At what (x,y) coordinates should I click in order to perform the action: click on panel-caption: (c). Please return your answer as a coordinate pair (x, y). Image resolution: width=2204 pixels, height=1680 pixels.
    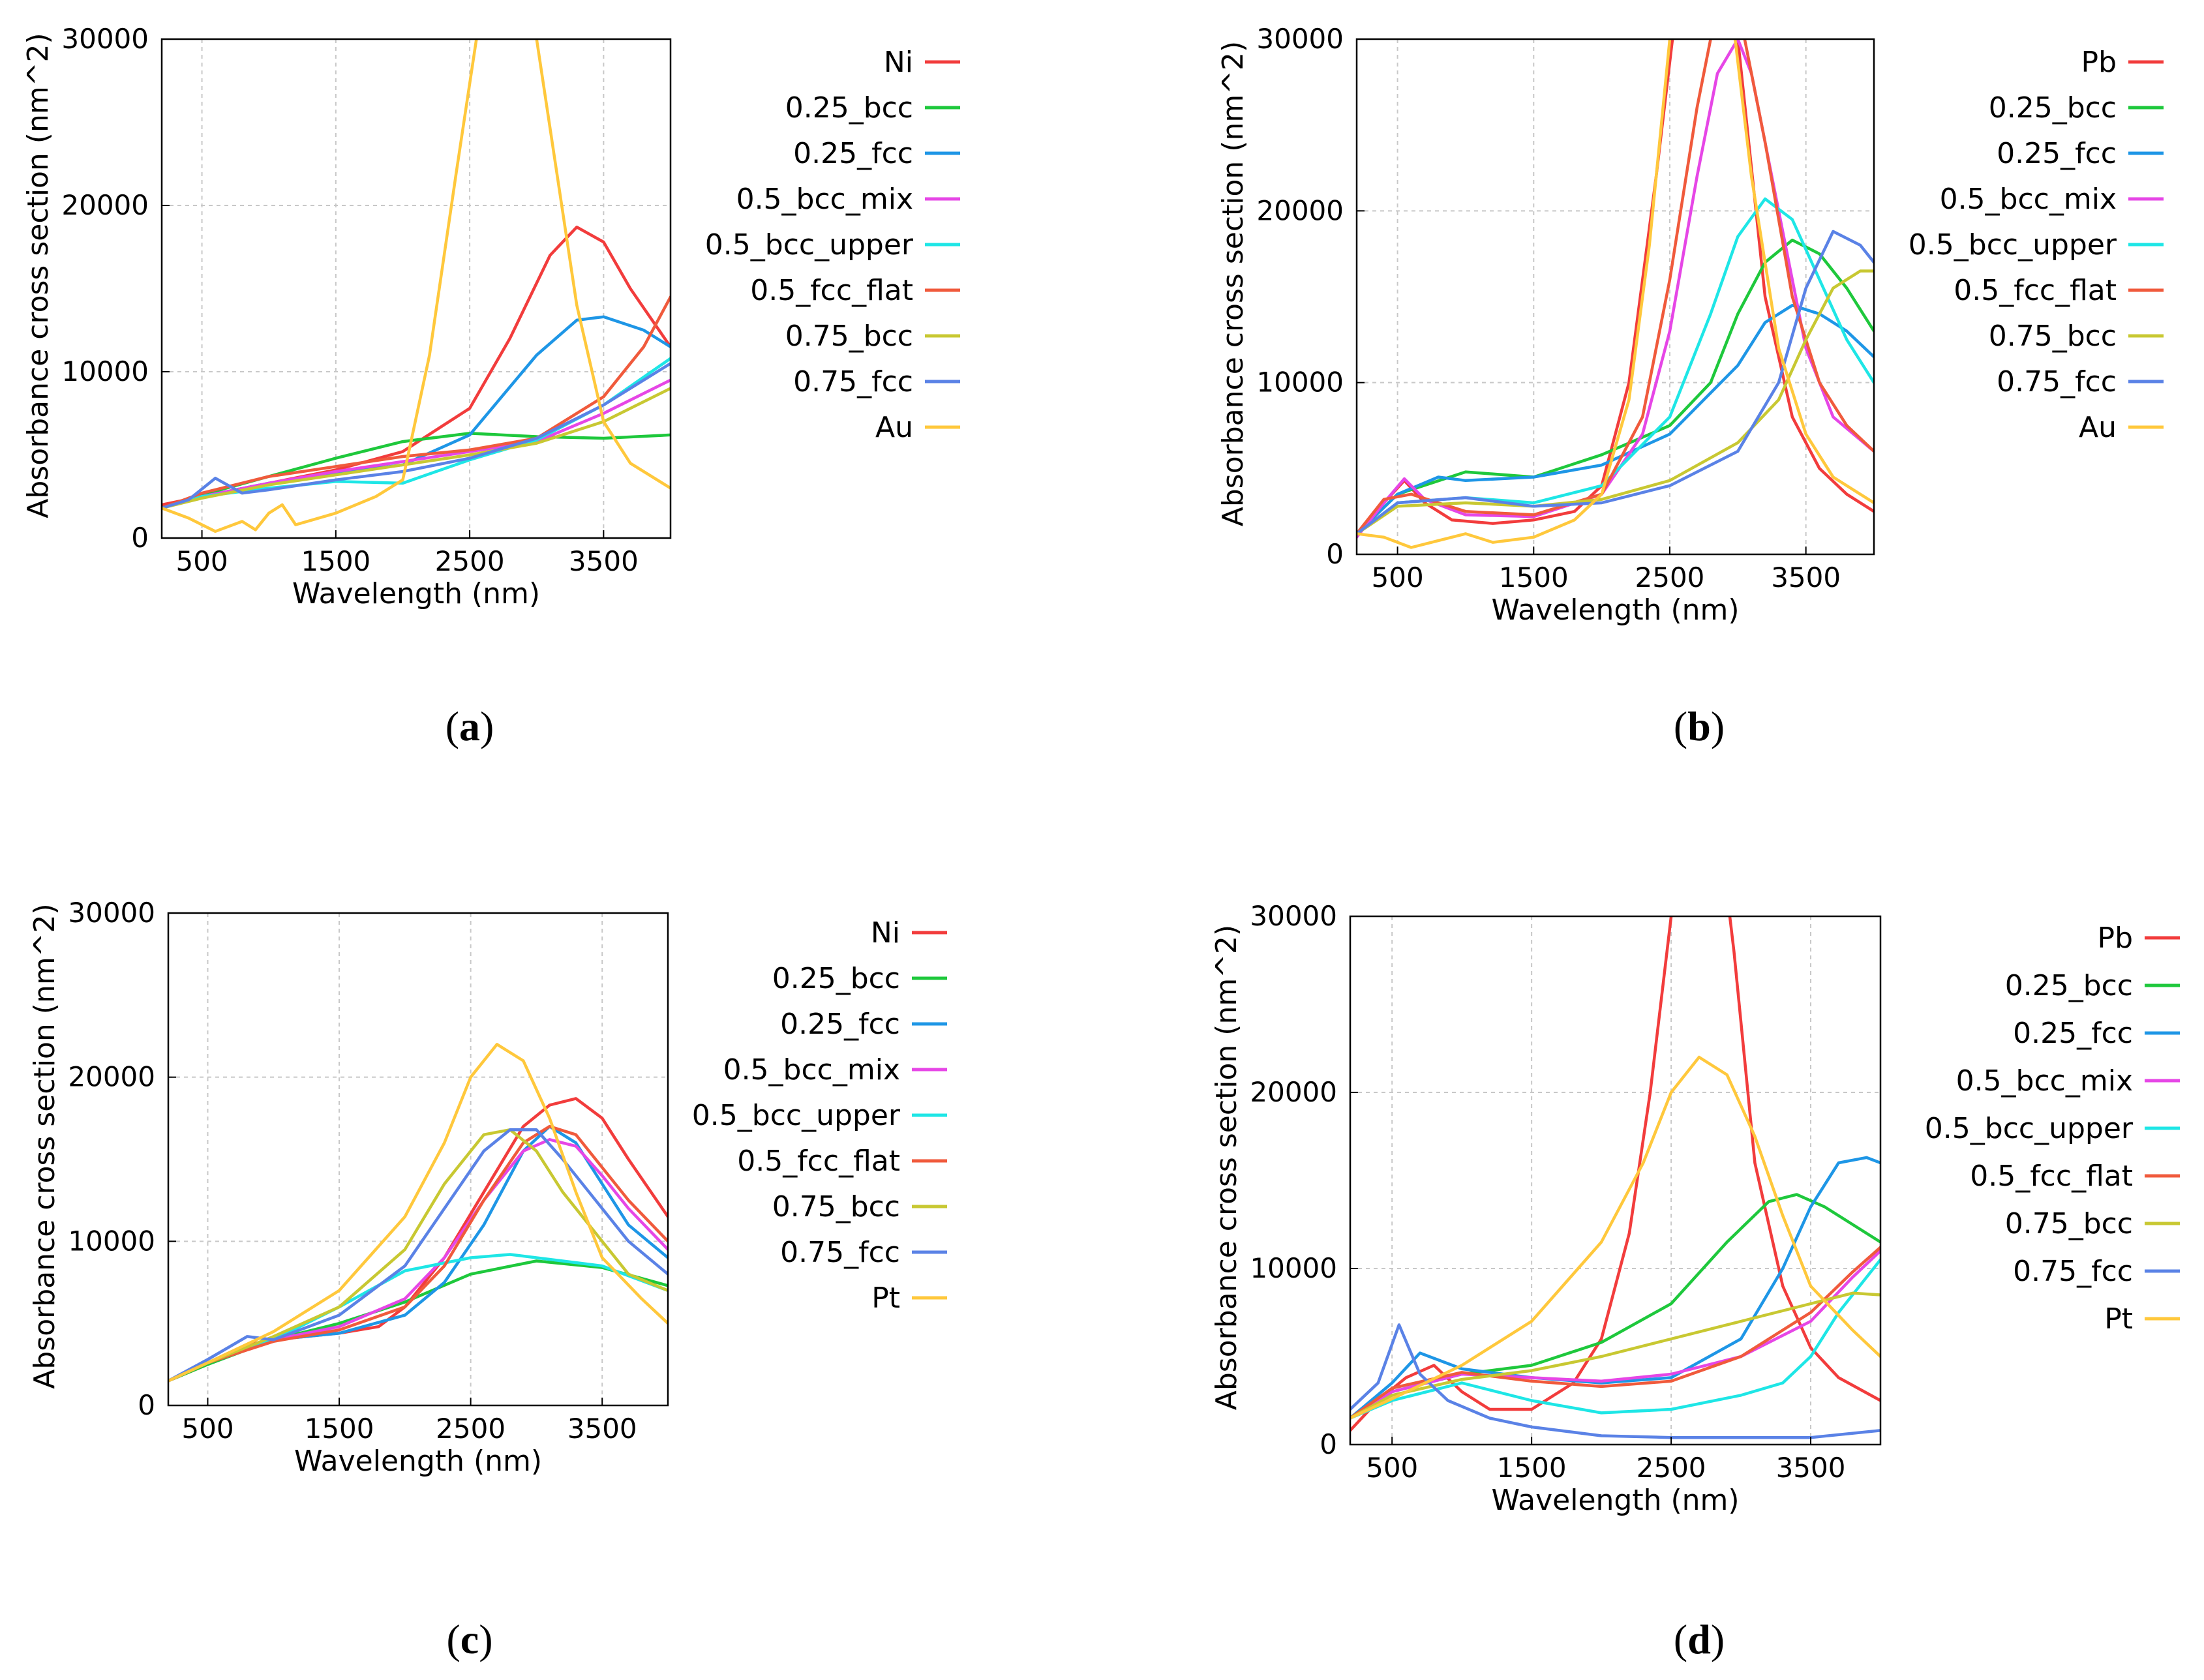
    Looking at the image, I should click on (469, 1639).